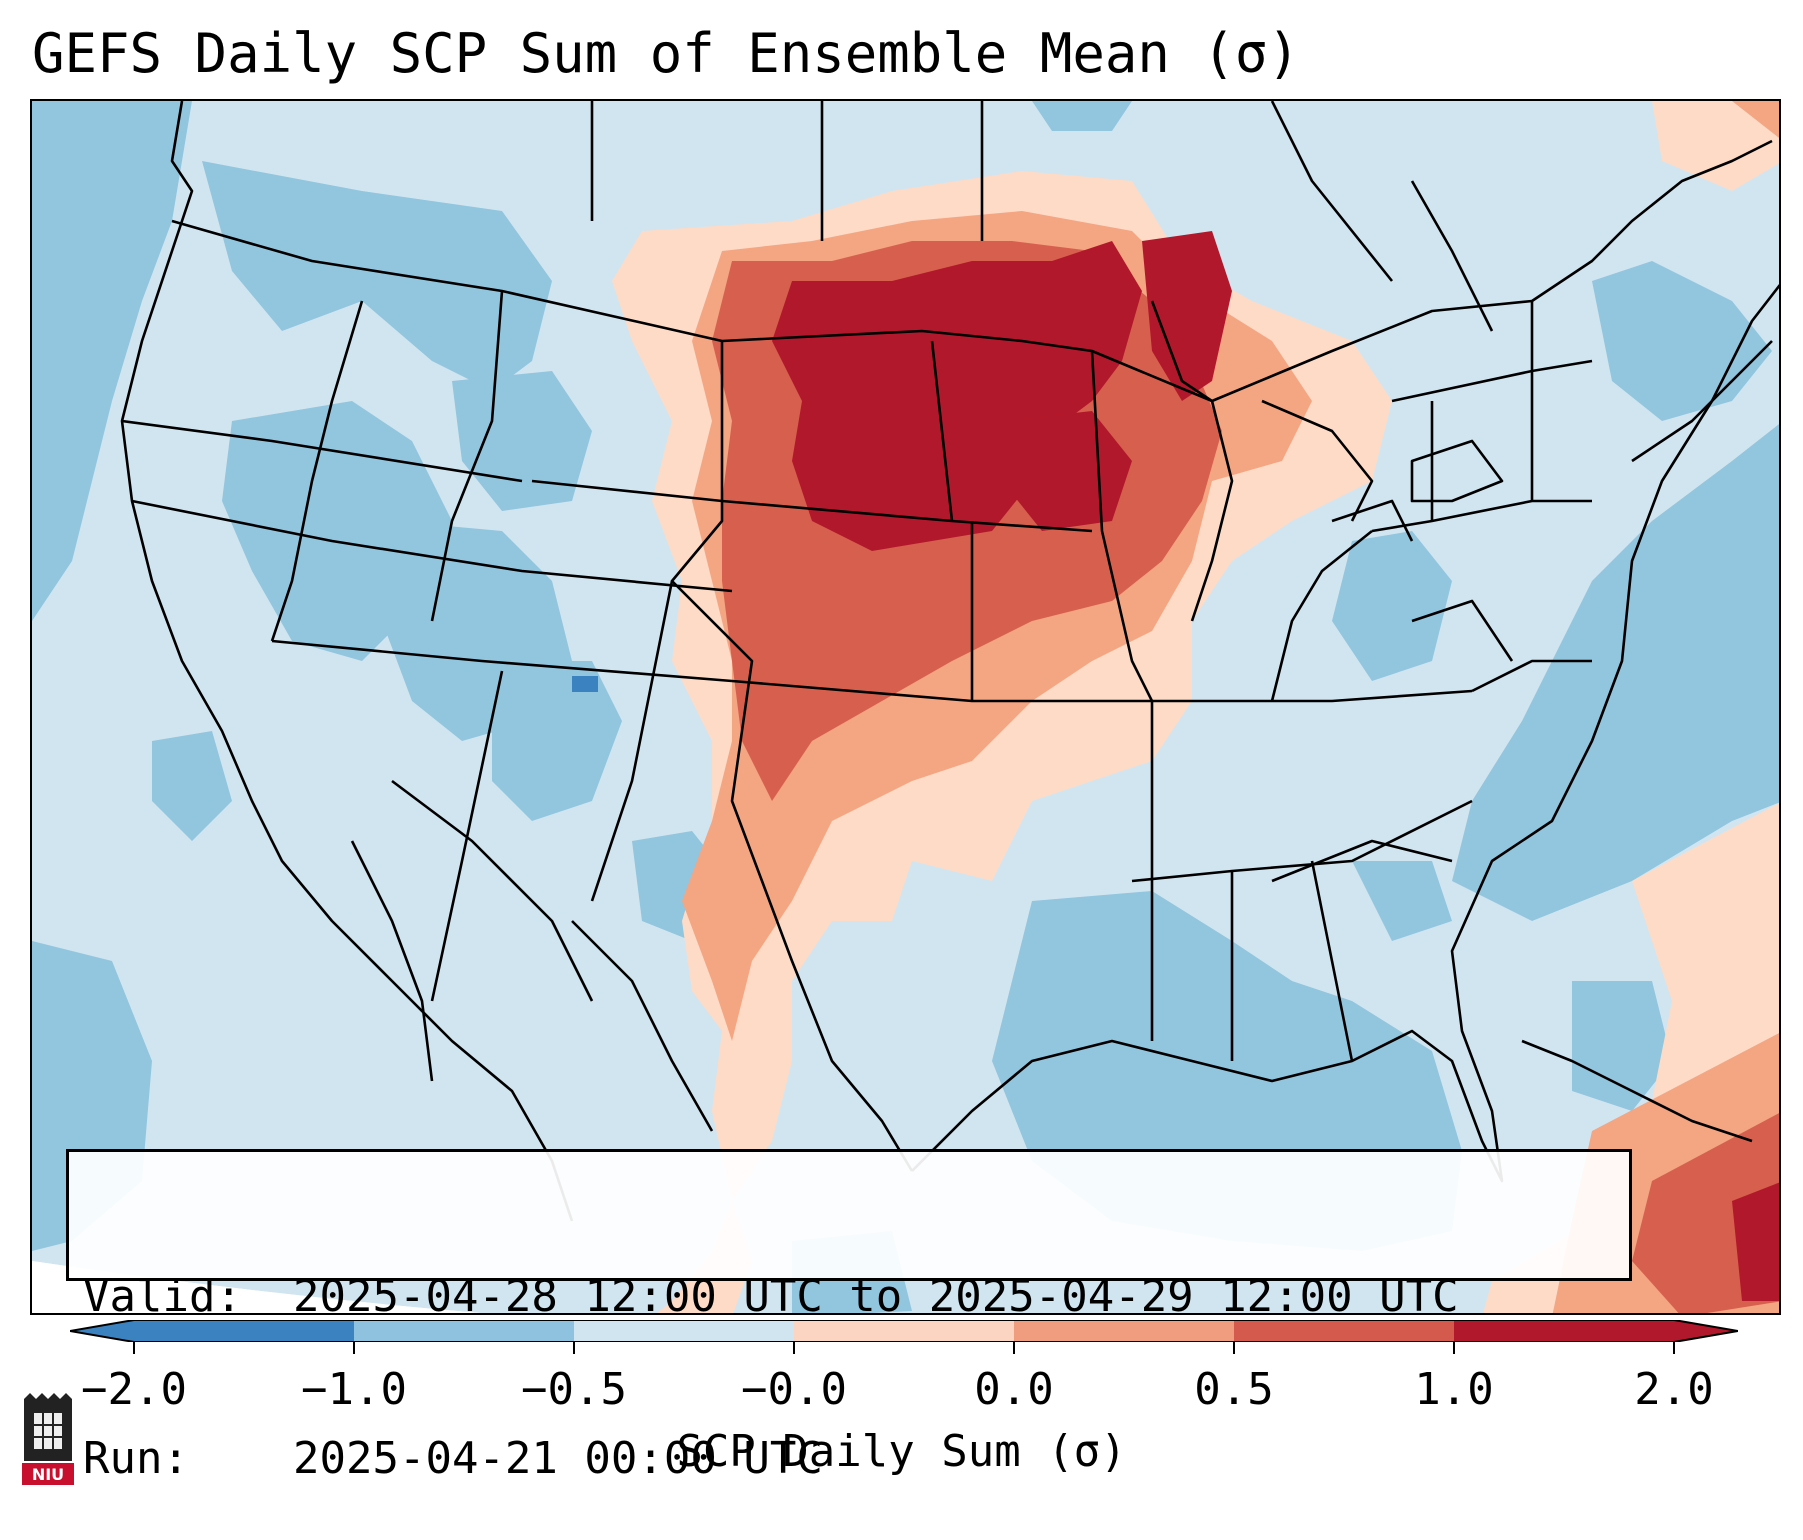  What do you see at coordinates (666, 53) in the screenshot?
I see `map-title: GEFS Daily SCP Sum of Ensemble Mean (σ)` at bounding box center [666, 53].